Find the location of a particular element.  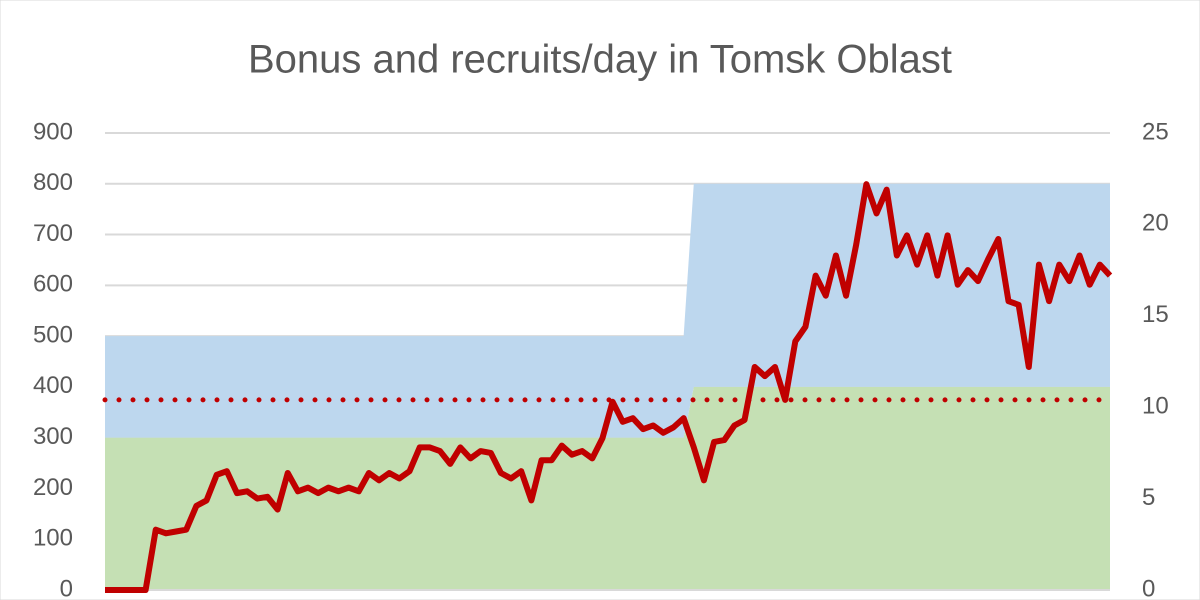

y2-tick-label: 5 is located at coordinates (1148, 497).